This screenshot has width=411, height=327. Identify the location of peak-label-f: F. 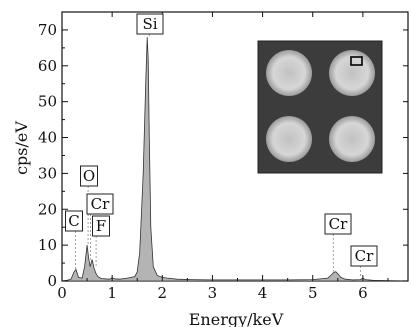
(101, 226).